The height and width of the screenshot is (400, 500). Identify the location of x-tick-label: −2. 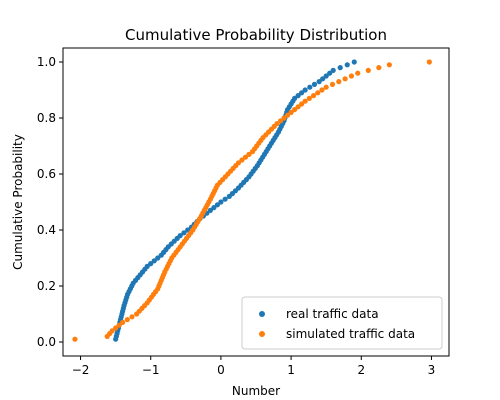
(81, 370).